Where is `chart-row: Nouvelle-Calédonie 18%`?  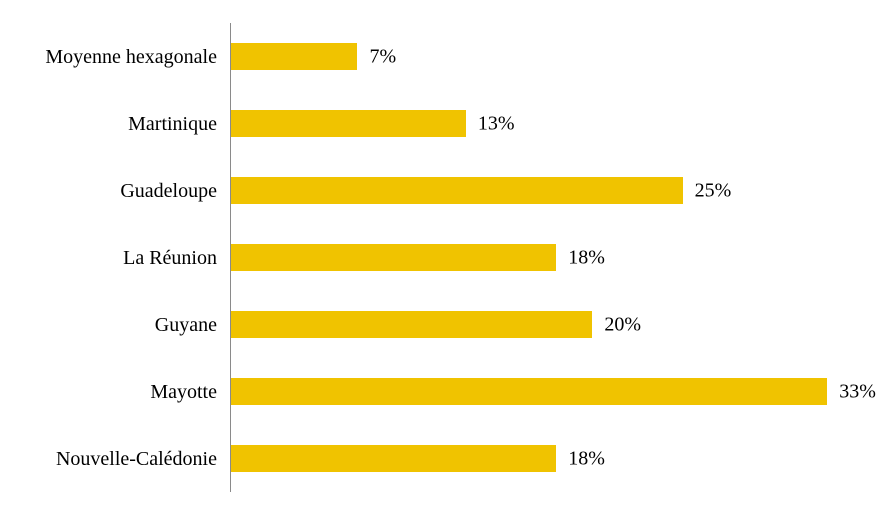
chart-row: Nouvelle-Calédonie 18% is located at coordinates (442, 458).